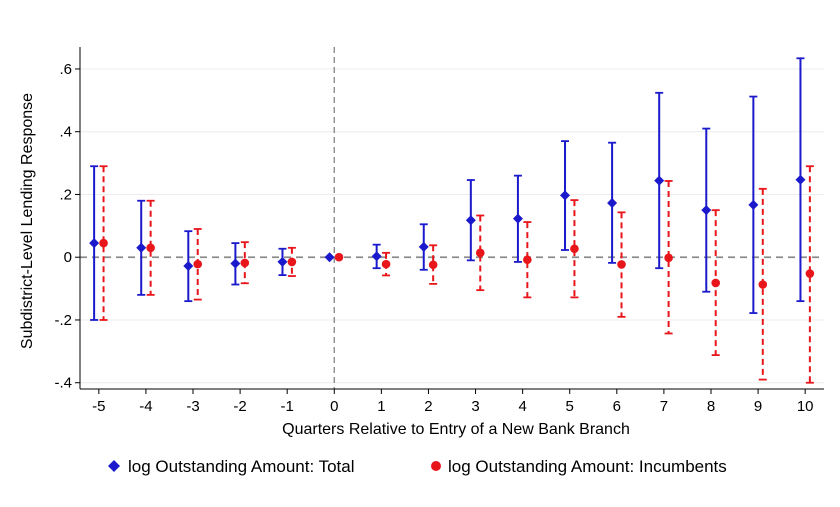 This screenshot has height=507, width=840. I want to click on y-tick-label: .6, so click(65, 69).